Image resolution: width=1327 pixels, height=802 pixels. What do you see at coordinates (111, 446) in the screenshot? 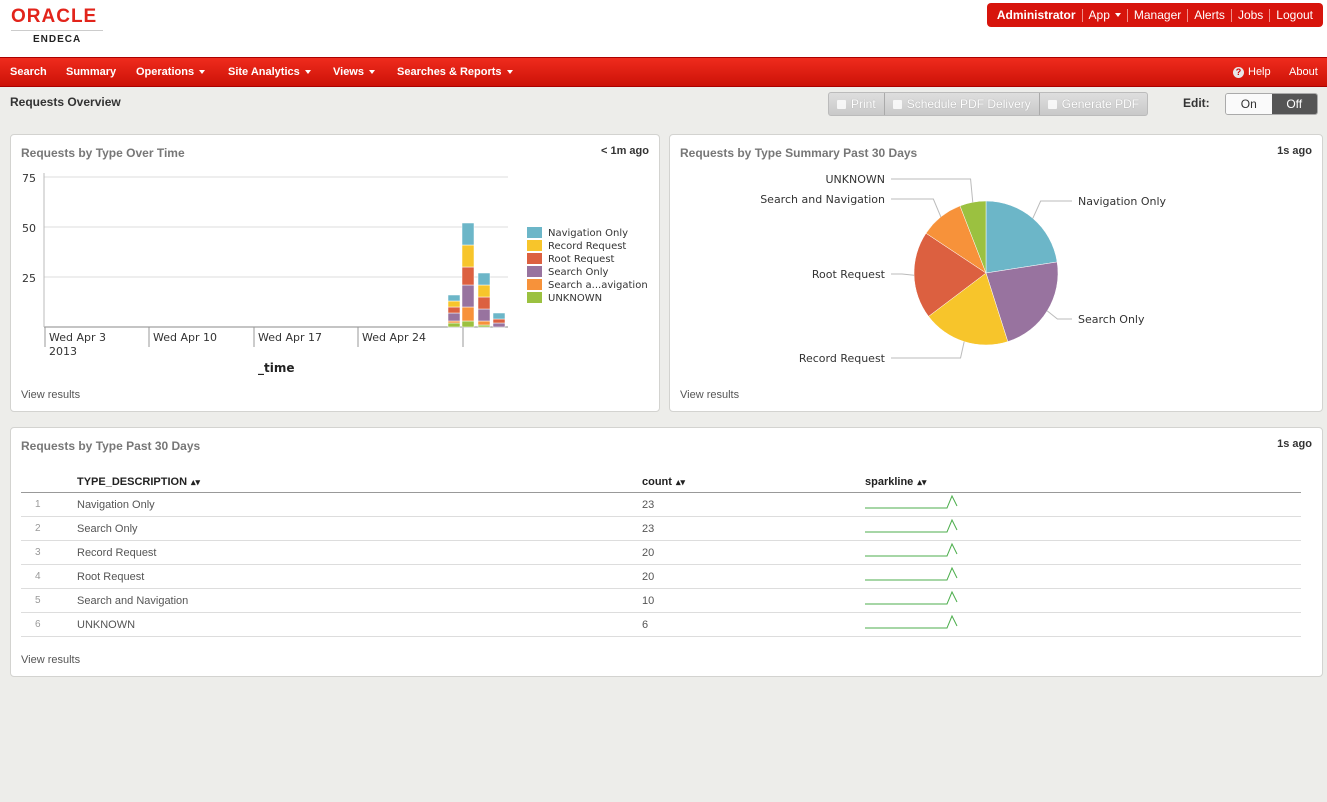
I see `panel-title: Requests by Type Past 30 Days` at bounding box center [111, 446].